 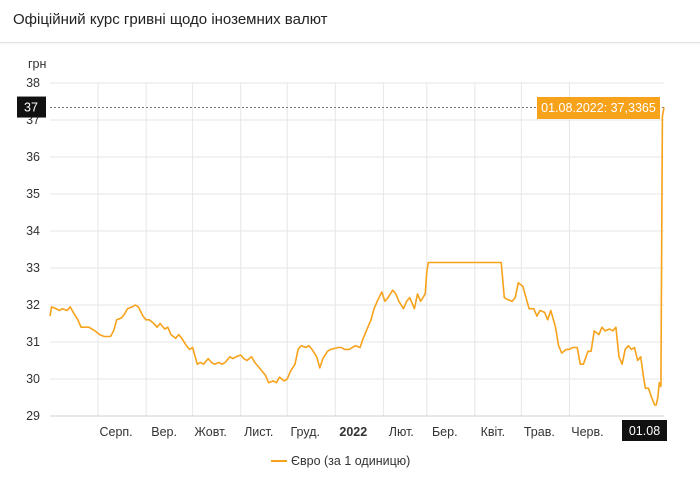 I want to click on y-tick-label: 31, so click(x=33, y=342).